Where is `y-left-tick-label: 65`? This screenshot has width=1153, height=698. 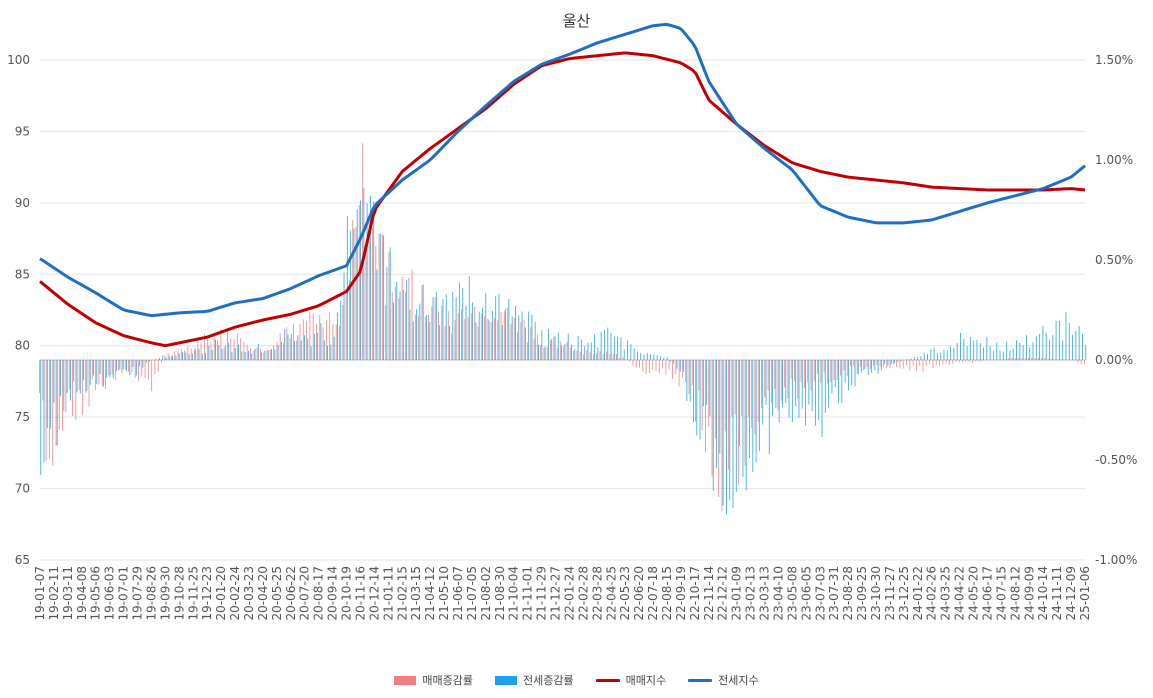
y-left-tick-label: 65 is located at coordinates (22, 560).